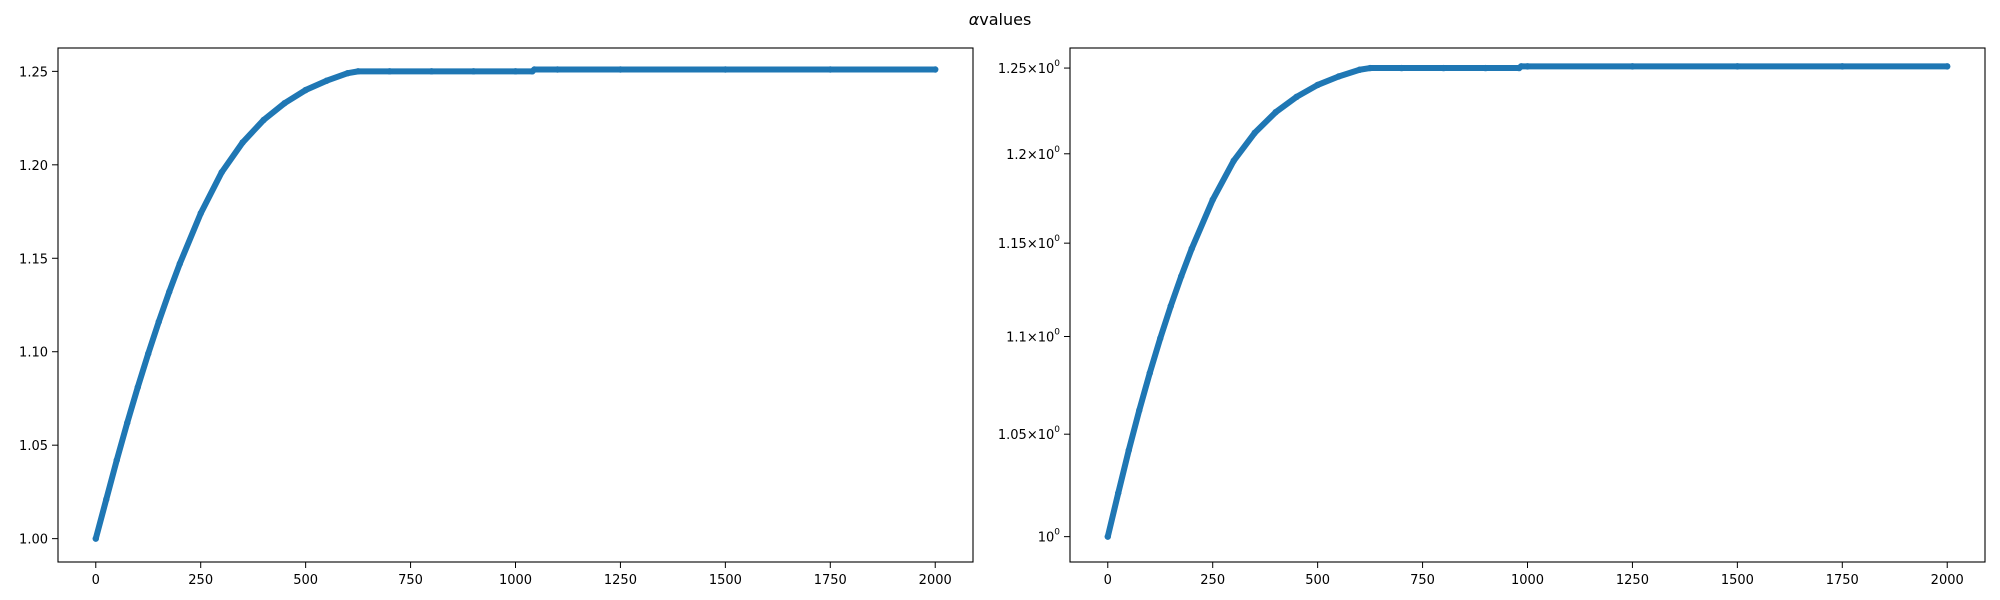  Describe the element at coordinates (1029, 243) in the screenshot. I see `right-y-tick-label: 1.15×100` at that location.